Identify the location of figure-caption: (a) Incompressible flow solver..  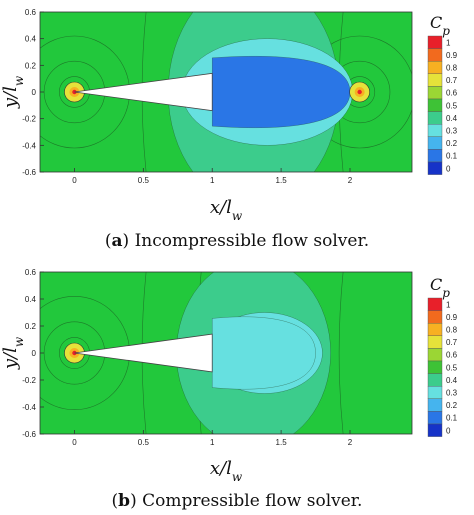
(237, 241).